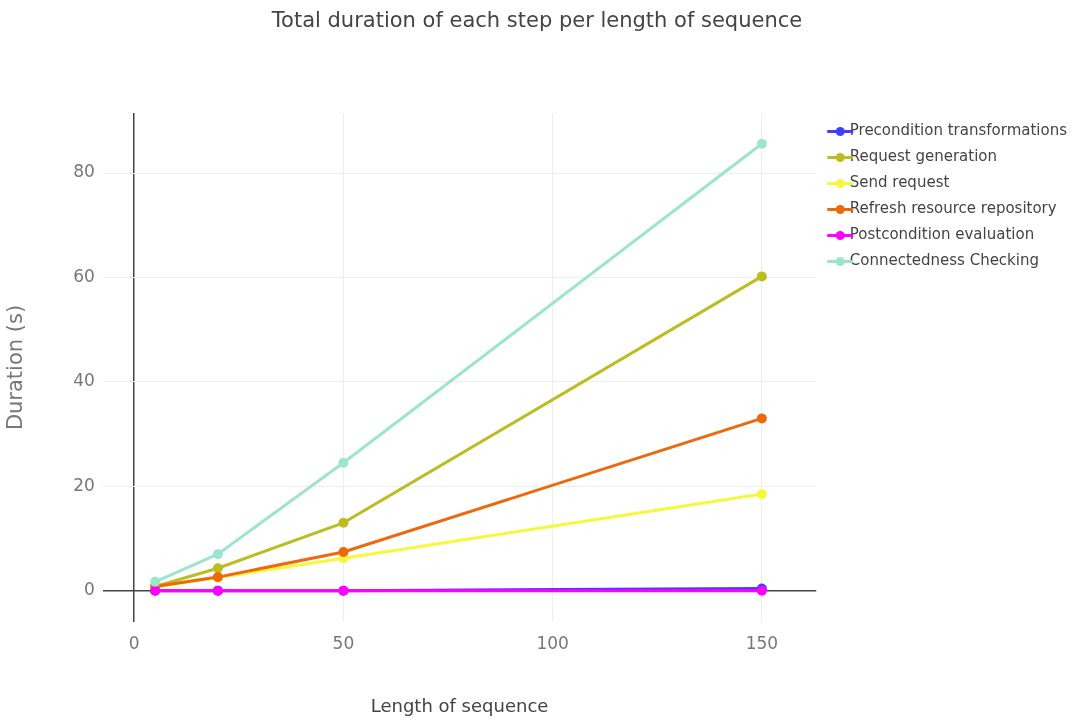  Describe the element at coordinates (923, 156) in the screenshot. I see `legend-label: Request generation` at that location.